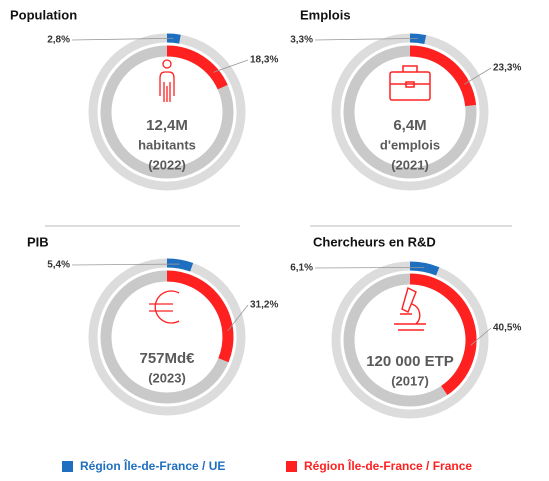 This screenshot has height=481, width=549. Describe the element at coordinates (167, 377) in the screenshot. I see `center-text: (2023)` at that location.